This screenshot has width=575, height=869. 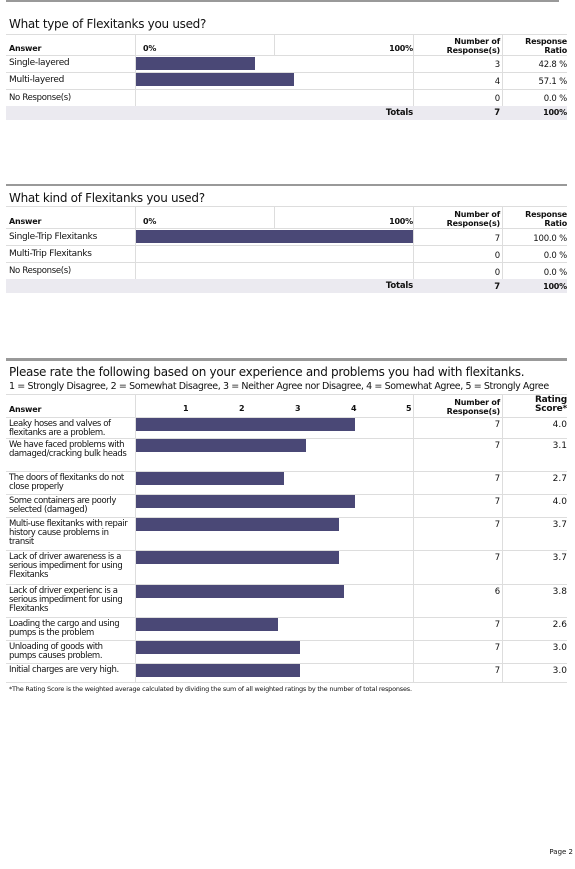 What do you see at coordinates (50, 254) in the screenshot?
I see `answer-label: Multi-Trip Flexitanks` at bounding box center [50, 254].